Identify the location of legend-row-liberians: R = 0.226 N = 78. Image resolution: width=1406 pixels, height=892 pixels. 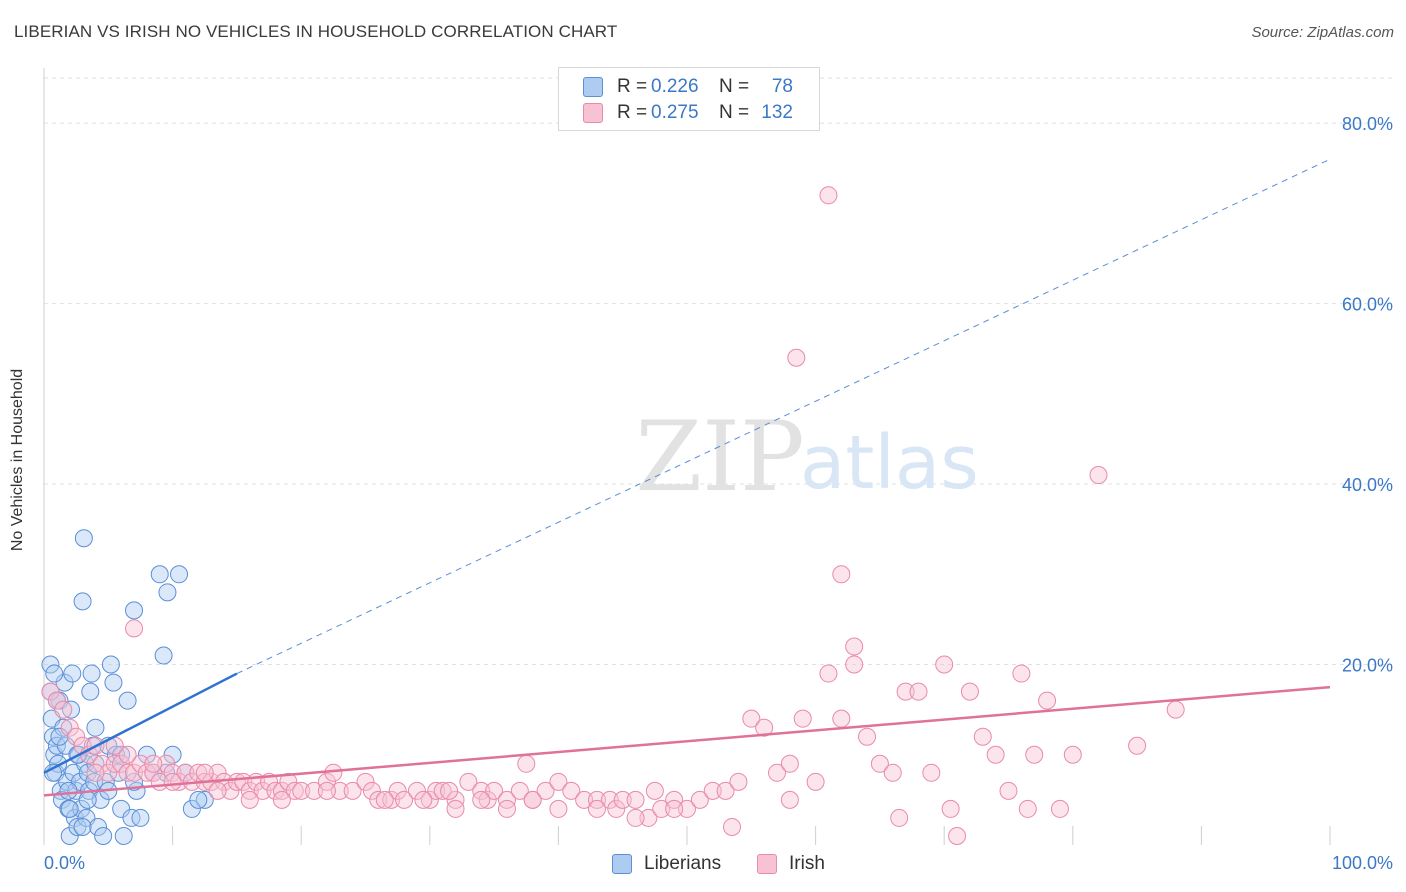
(688, 87).